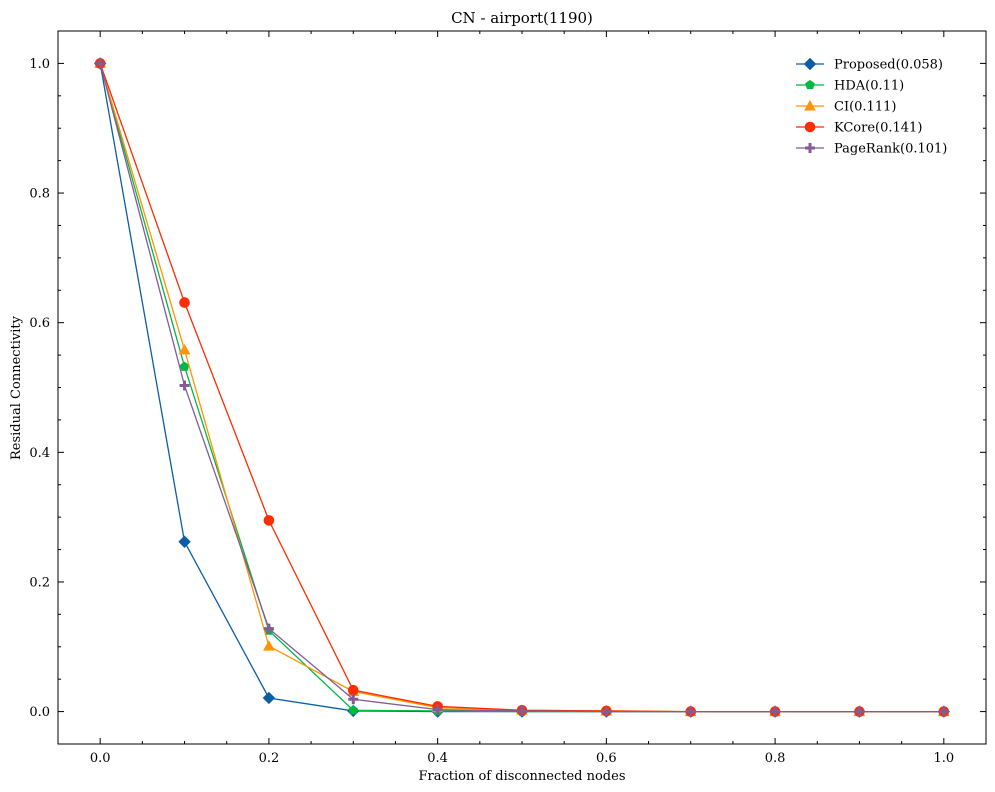 Image resolution: width=995 pixels, height=792 pixels. I want to click on x-tick-label: 0.0, so click(100, 758).